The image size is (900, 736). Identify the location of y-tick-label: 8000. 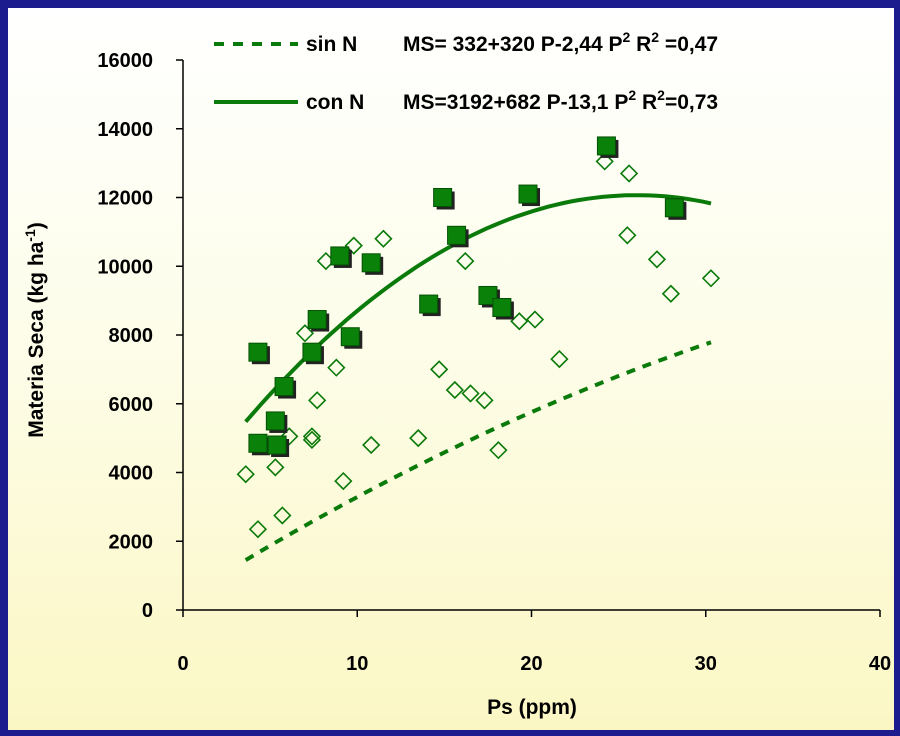
(131, 336).